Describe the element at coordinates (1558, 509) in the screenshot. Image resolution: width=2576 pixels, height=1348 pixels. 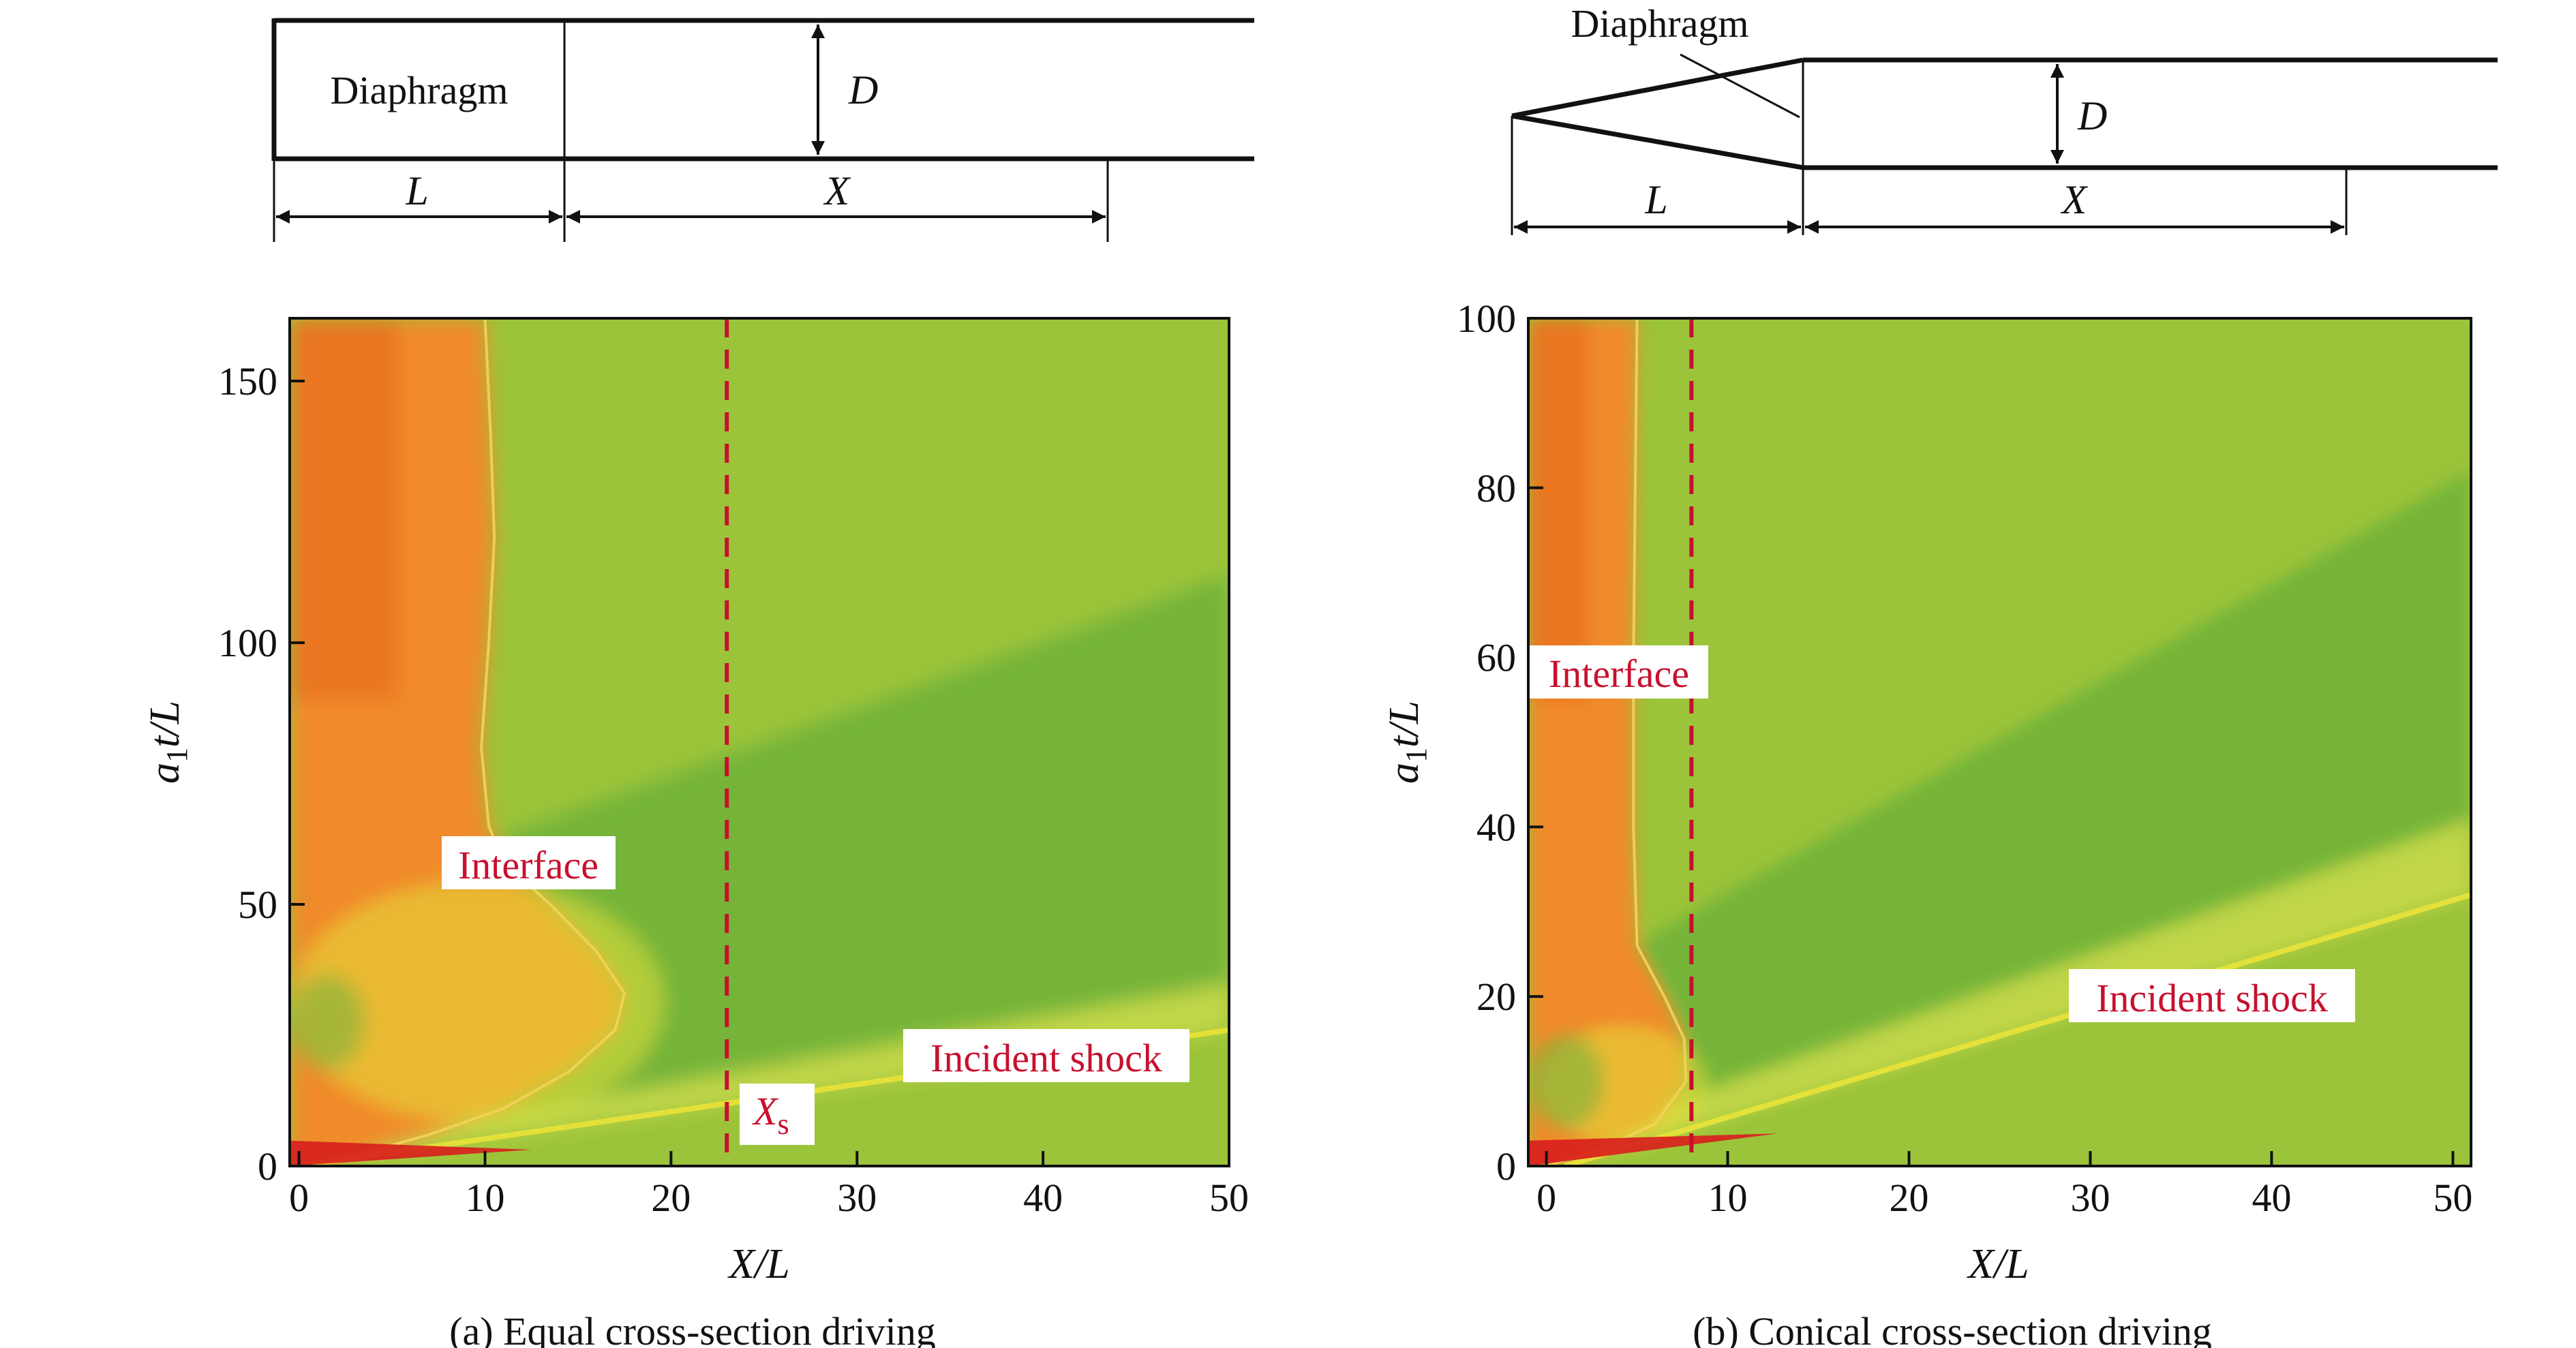
I see `driver-dark-region-b` at that location.